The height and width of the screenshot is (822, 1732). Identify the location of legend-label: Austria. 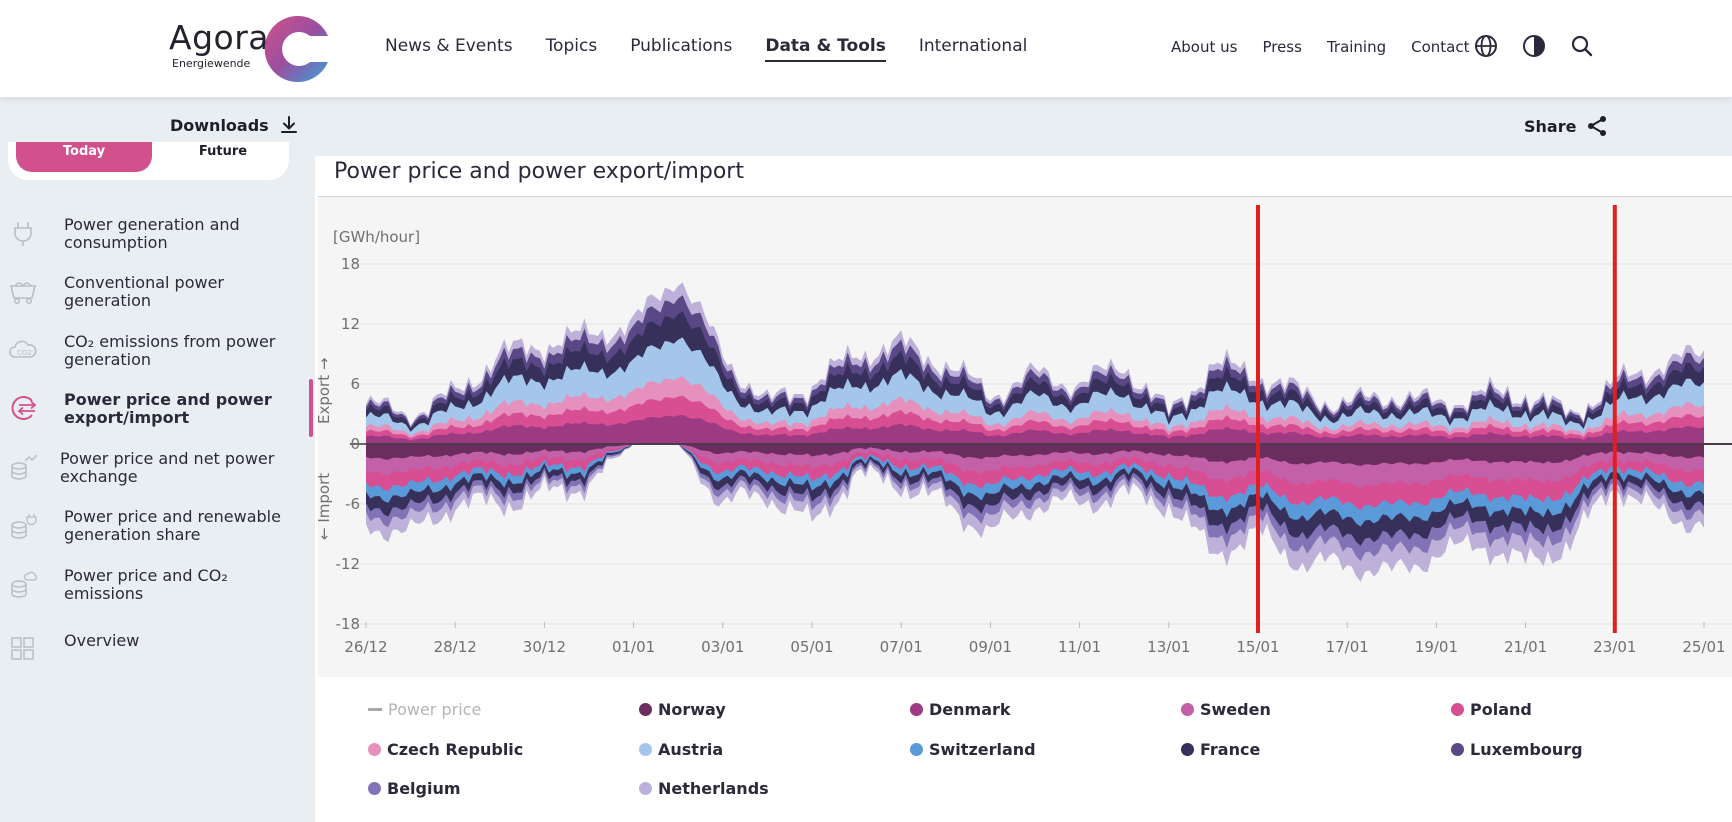
(691, 749).